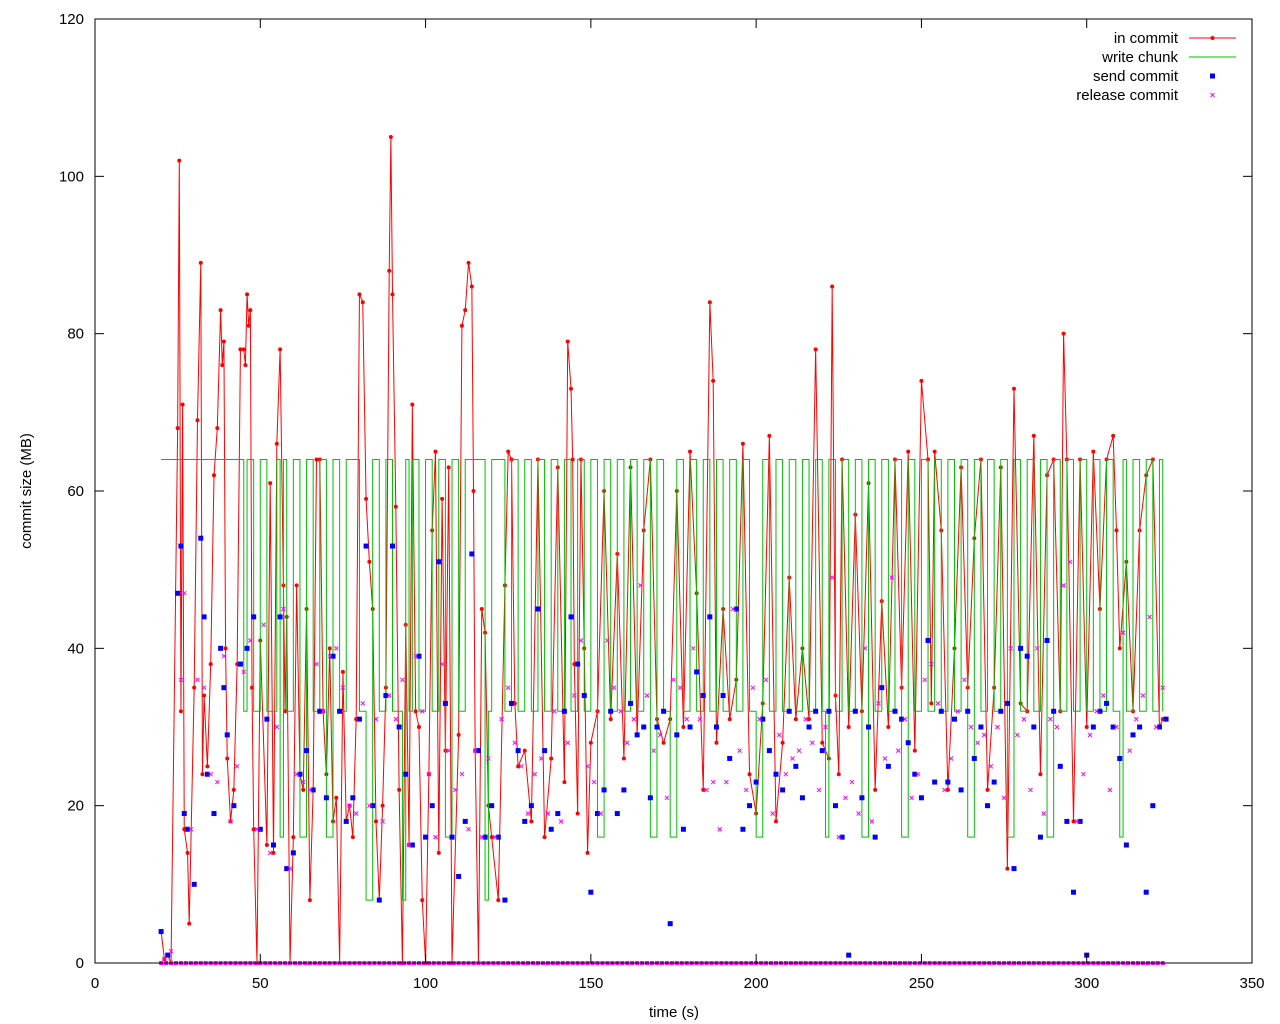 Image resolution: width=1280 pixels, height=1024 pixels. What do you see at coordinates (71, 19) in the screenshot?
I see `y-tick-label: 120` at bounding box center [71, 19].